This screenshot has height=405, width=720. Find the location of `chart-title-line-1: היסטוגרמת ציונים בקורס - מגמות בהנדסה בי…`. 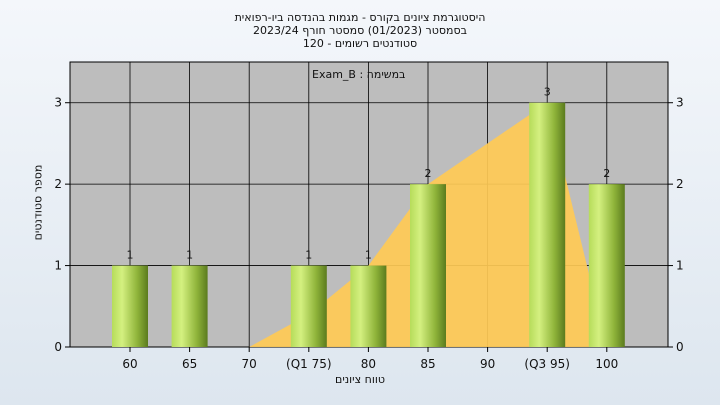

chart-title-line-1: היסטוגרמת ציונים בקורס - מגמות בהנדסה בי… is located at coordinates (360, 17).